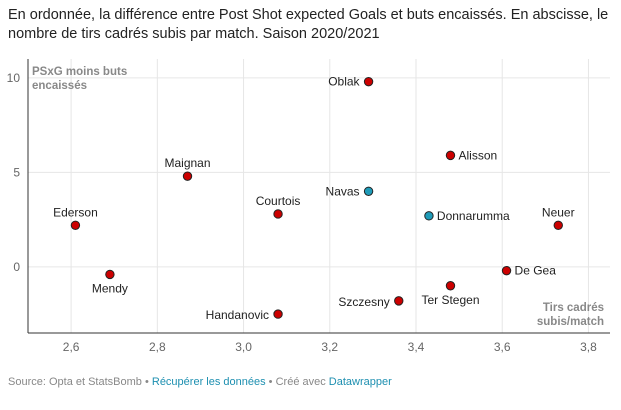 The image size is (621, 410). Describe the element at coordinates (416, 347) in the screenshot. I see `x-tick-label: 3,4` at that location.